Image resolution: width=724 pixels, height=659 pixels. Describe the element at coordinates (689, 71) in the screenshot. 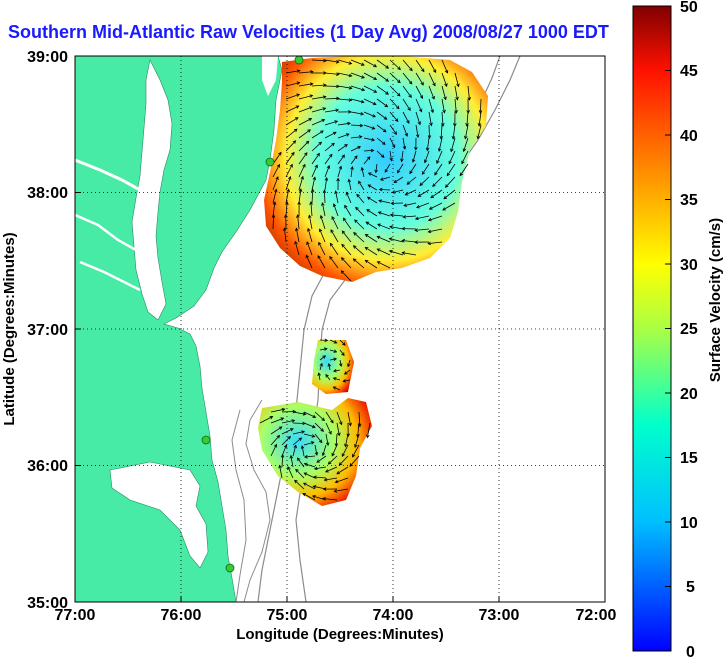

I see `colorbar-tick-label: 45` at that location.